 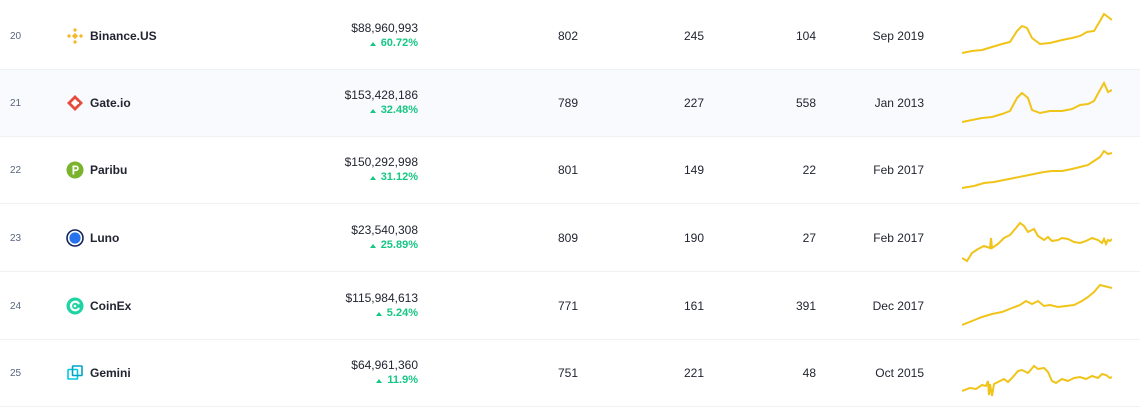 I want to click on launched-cell: Dec 2017, so click(x=898, y=306).